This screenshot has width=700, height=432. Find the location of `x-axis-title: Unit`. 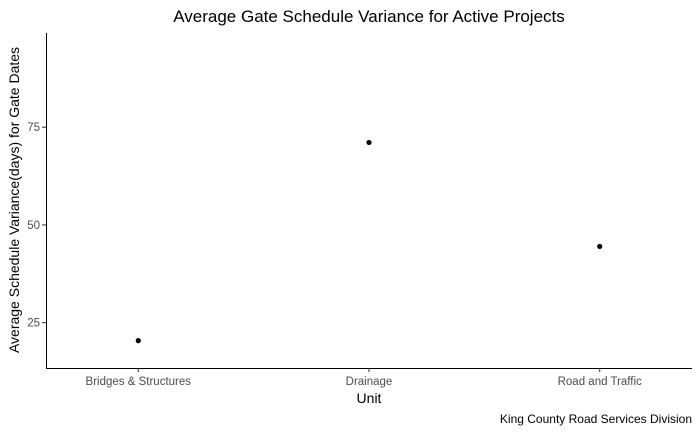

x-axis-title: Unit is located at coordinates (369, 398).